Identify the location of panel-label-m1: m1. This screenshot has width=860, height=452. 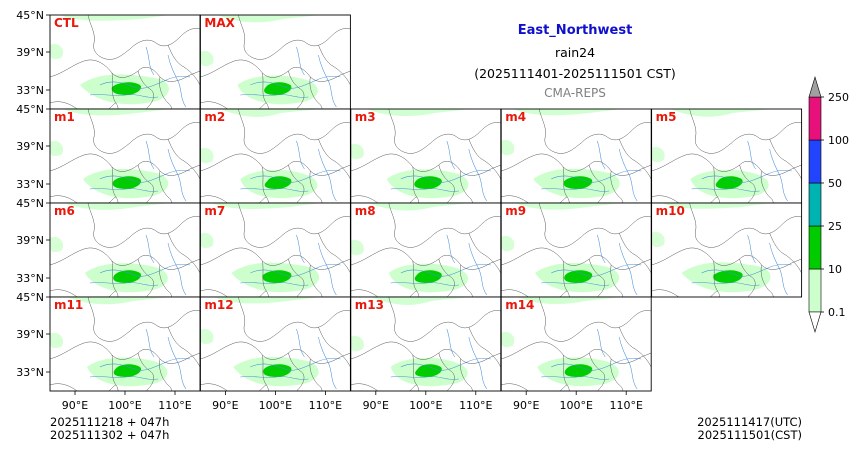
(64, 117).